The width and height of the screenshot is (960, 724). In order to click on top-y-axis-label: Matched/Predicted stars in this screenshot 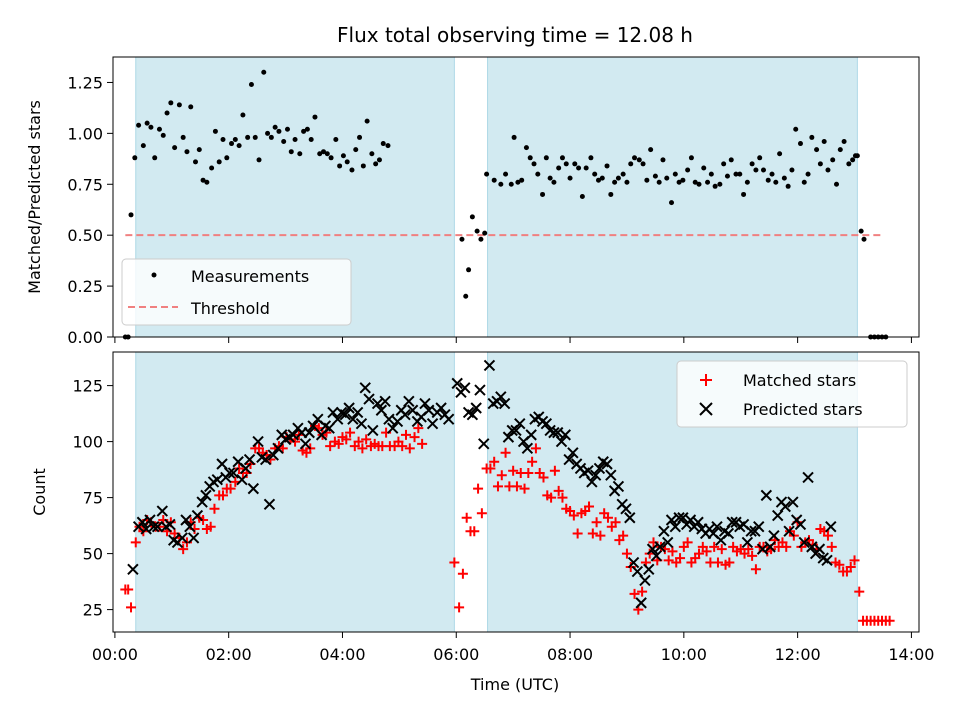, I will do `click(34, 197)`.